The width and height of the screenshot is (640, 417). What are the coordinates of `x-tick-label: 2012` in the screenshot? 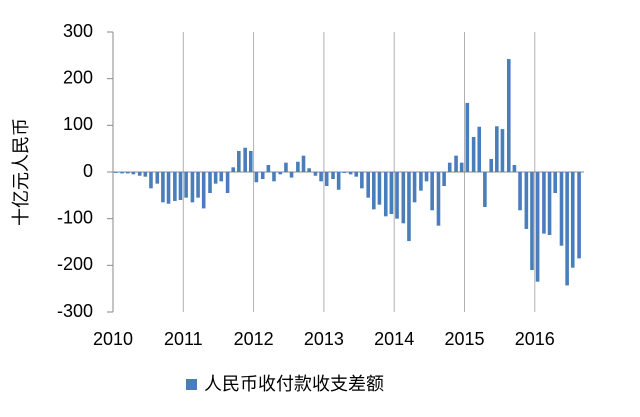 It's located at (254, 339).